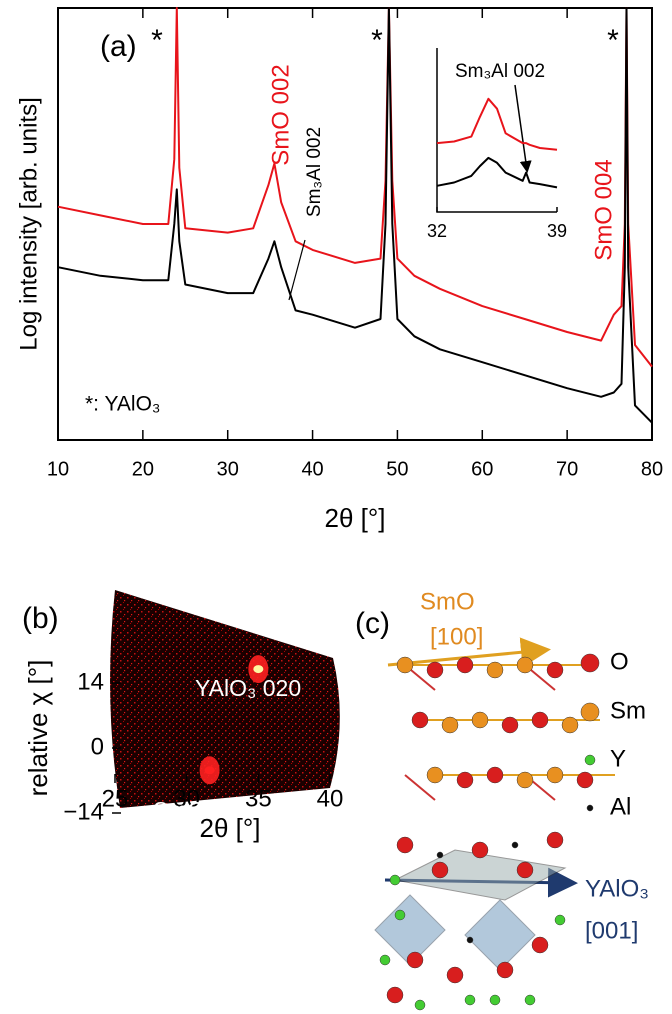 This screenshot has width=672, height=1014. What do you see at coordinates (28, 223) in the screenshot?
I see `y-axis-title: Log intensity [arb. units]` at bounding box center [28, 223].